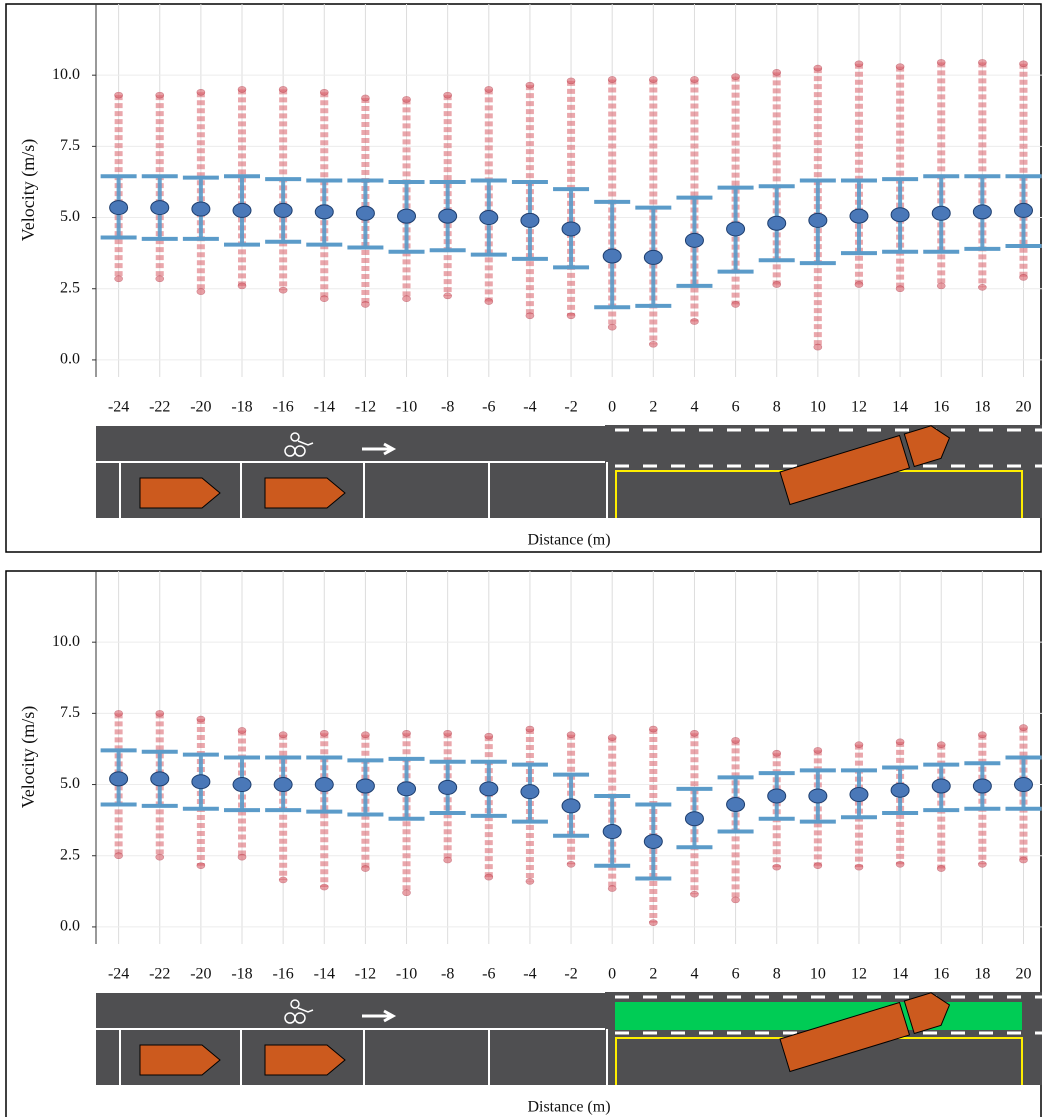 Image resolution: width=1042 pixels, height=1117 pixels. Describe the element at coordinates (70, 854) in the screenshot. I see `y-tick-label: 2.5` at that location.